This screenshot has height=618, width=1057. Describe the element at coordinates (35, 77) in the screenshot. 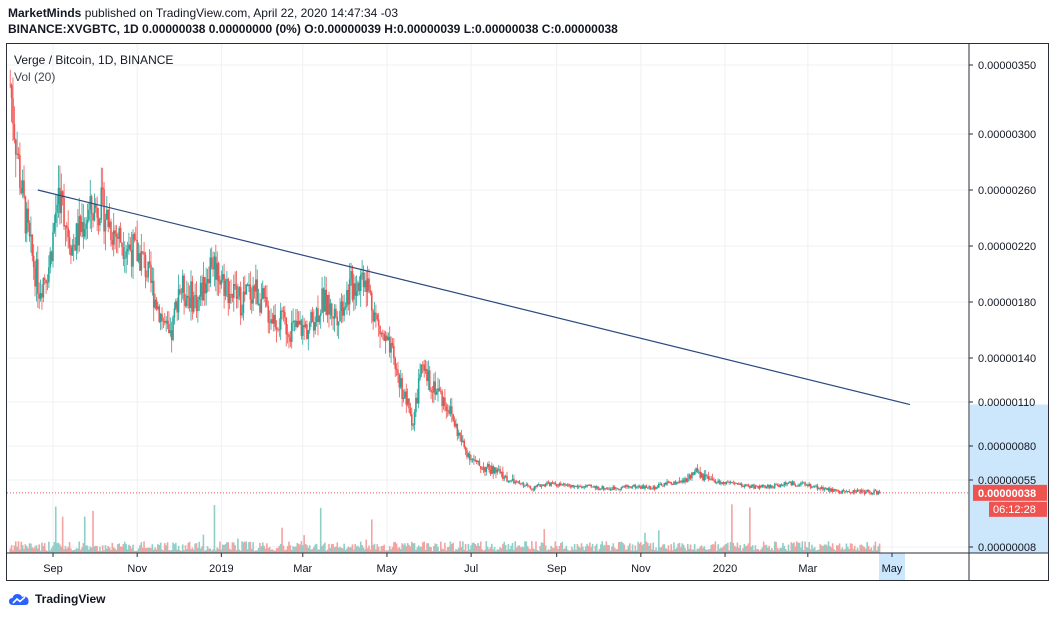

I see `volume-indicator-label: Vol (20)` at that location.